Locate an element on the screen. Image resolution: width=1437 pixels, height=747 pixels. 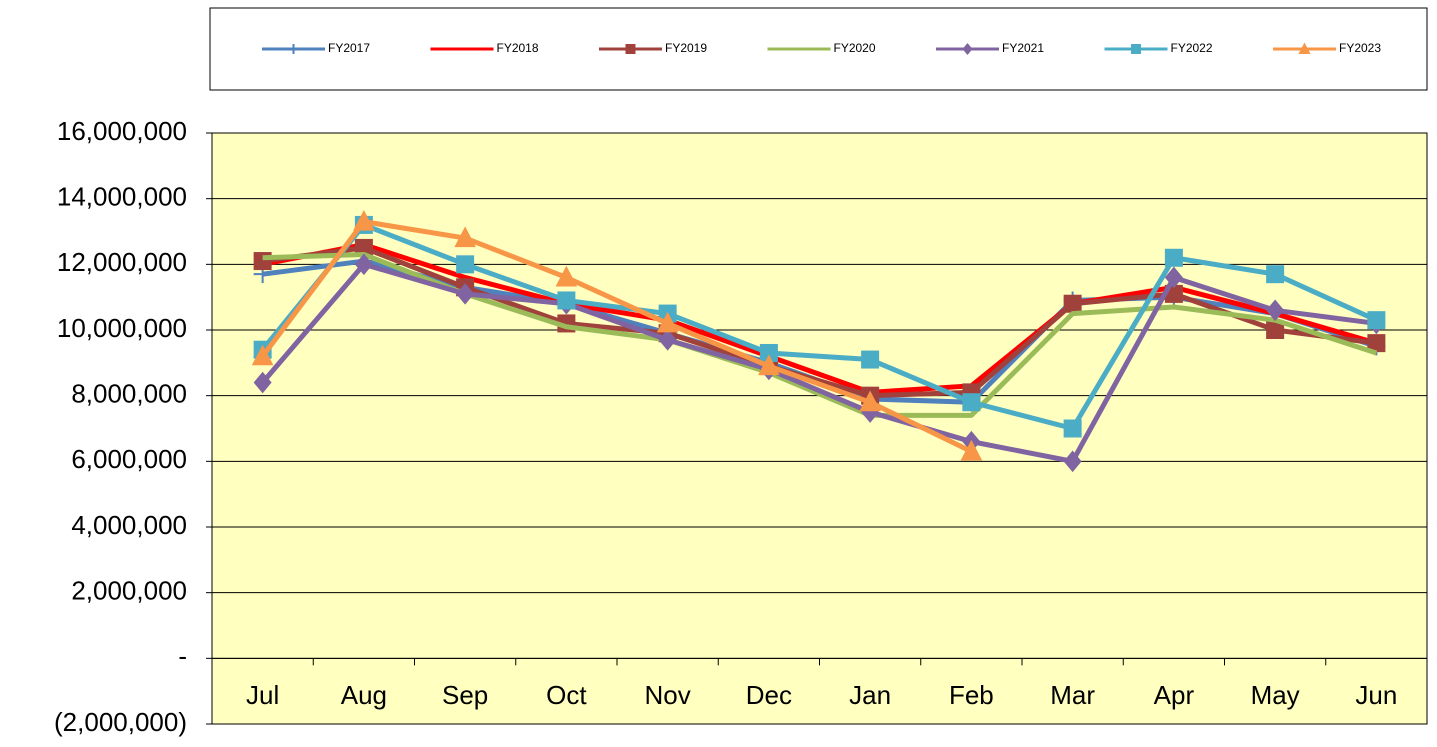
x-tick-label: May is located at coordinates (1275, 695).